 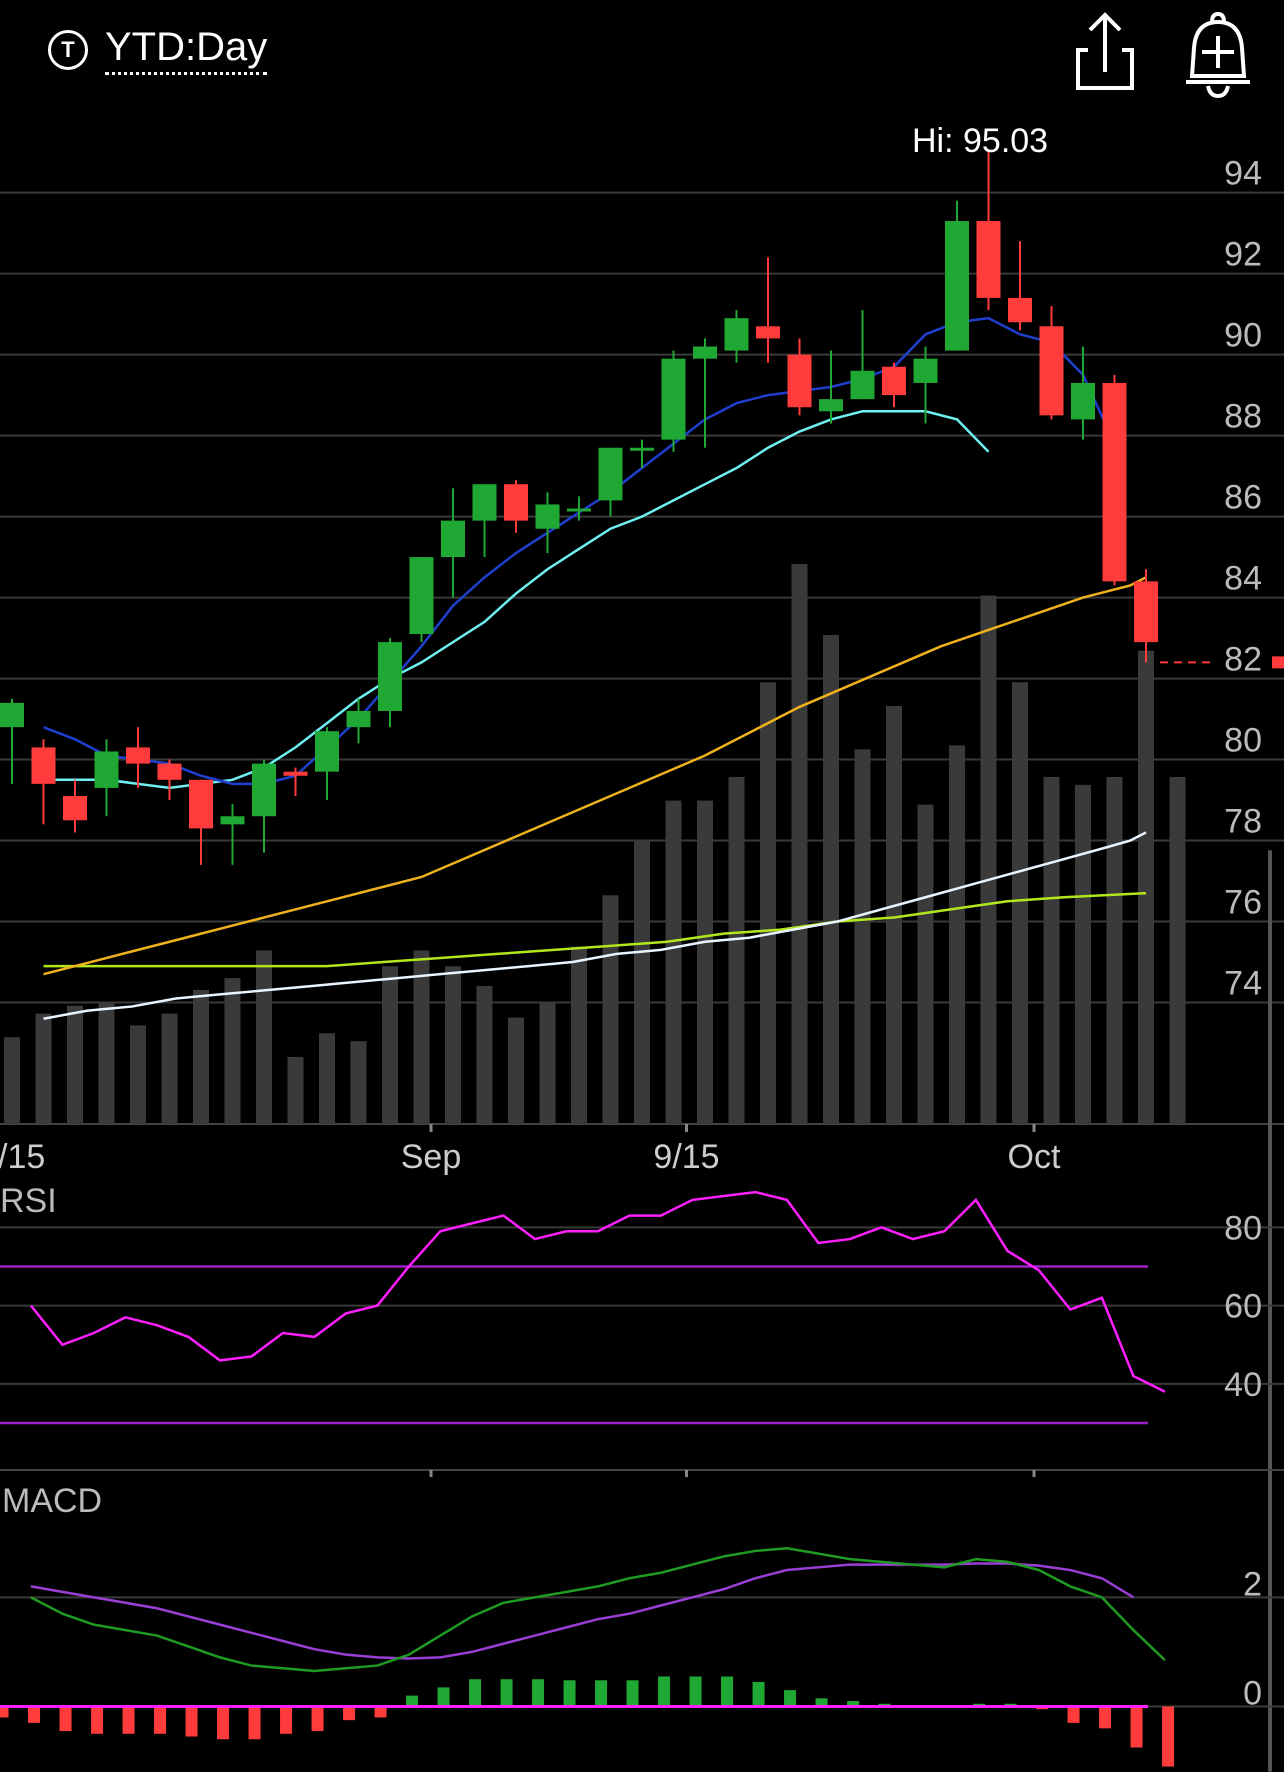 What do you see at coordinates (1105, 54) in the screenshot?
I see `share-button` at bounding box center [1105, 54].